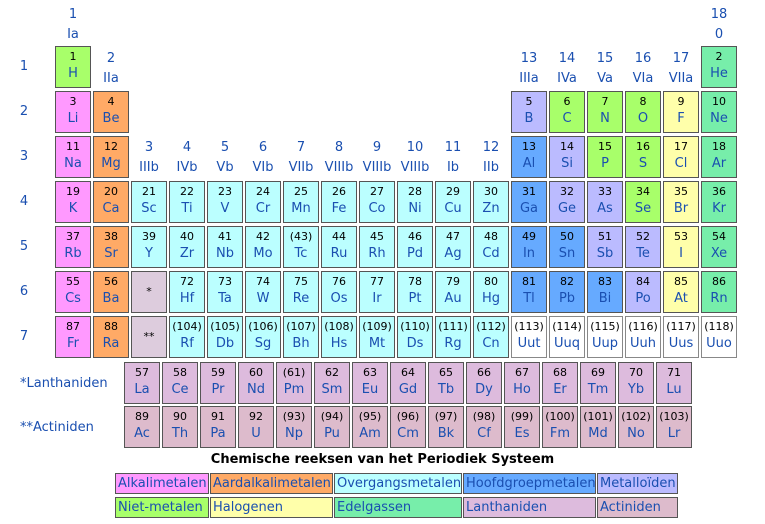 This screenshot has width=765, height=524. Describe the element at coordinates (256, 416) in the screenshot. I see `atomic-number: 92` at that location.